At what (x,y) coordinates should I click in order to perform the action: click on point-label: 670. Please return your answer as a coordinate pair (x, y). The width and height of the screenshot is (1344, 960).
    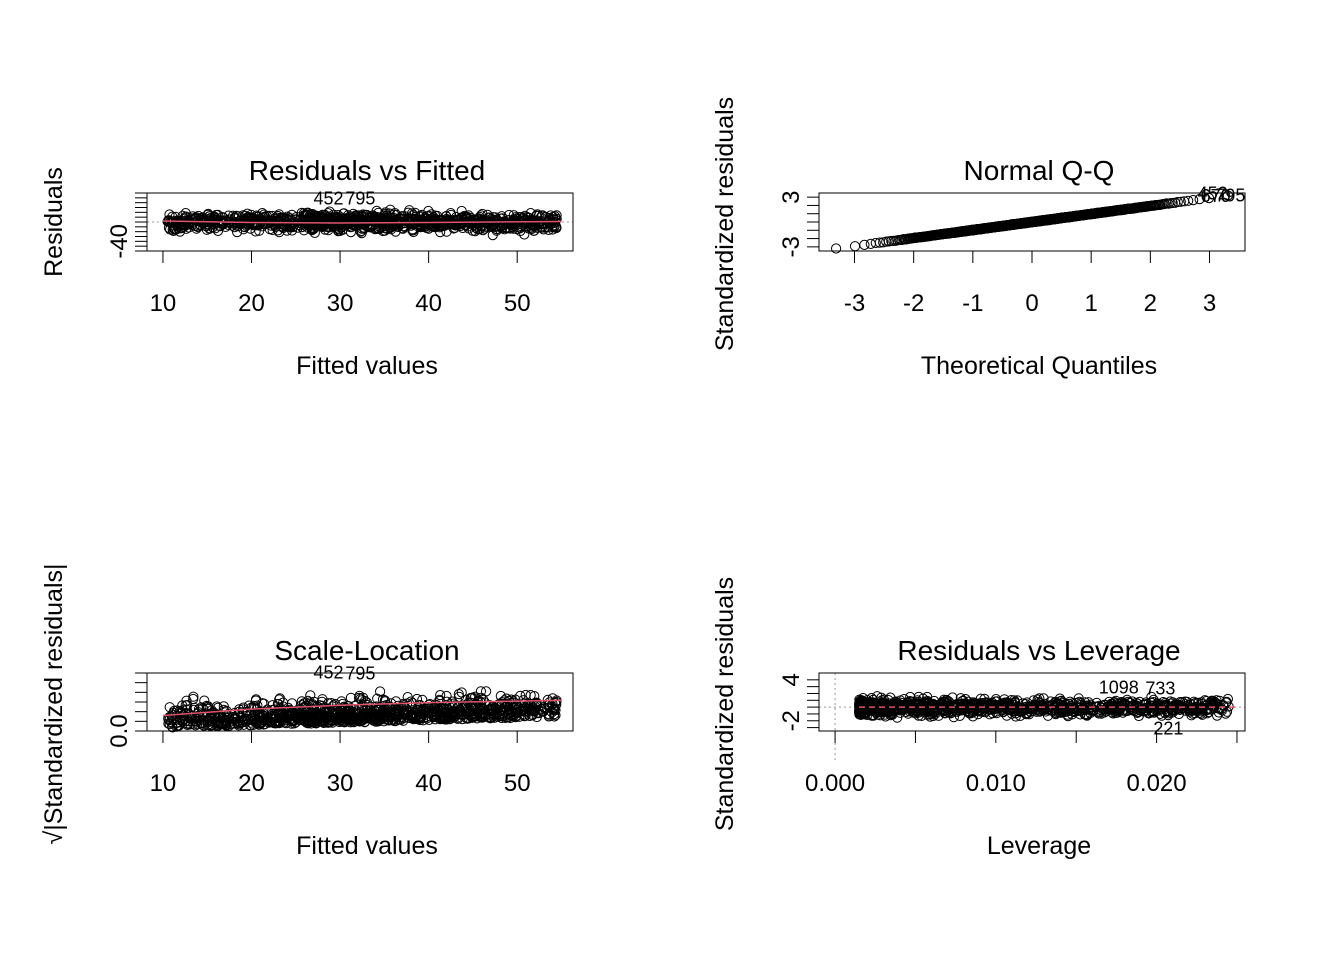
    Looking at the image, I should click on (1216, 196).